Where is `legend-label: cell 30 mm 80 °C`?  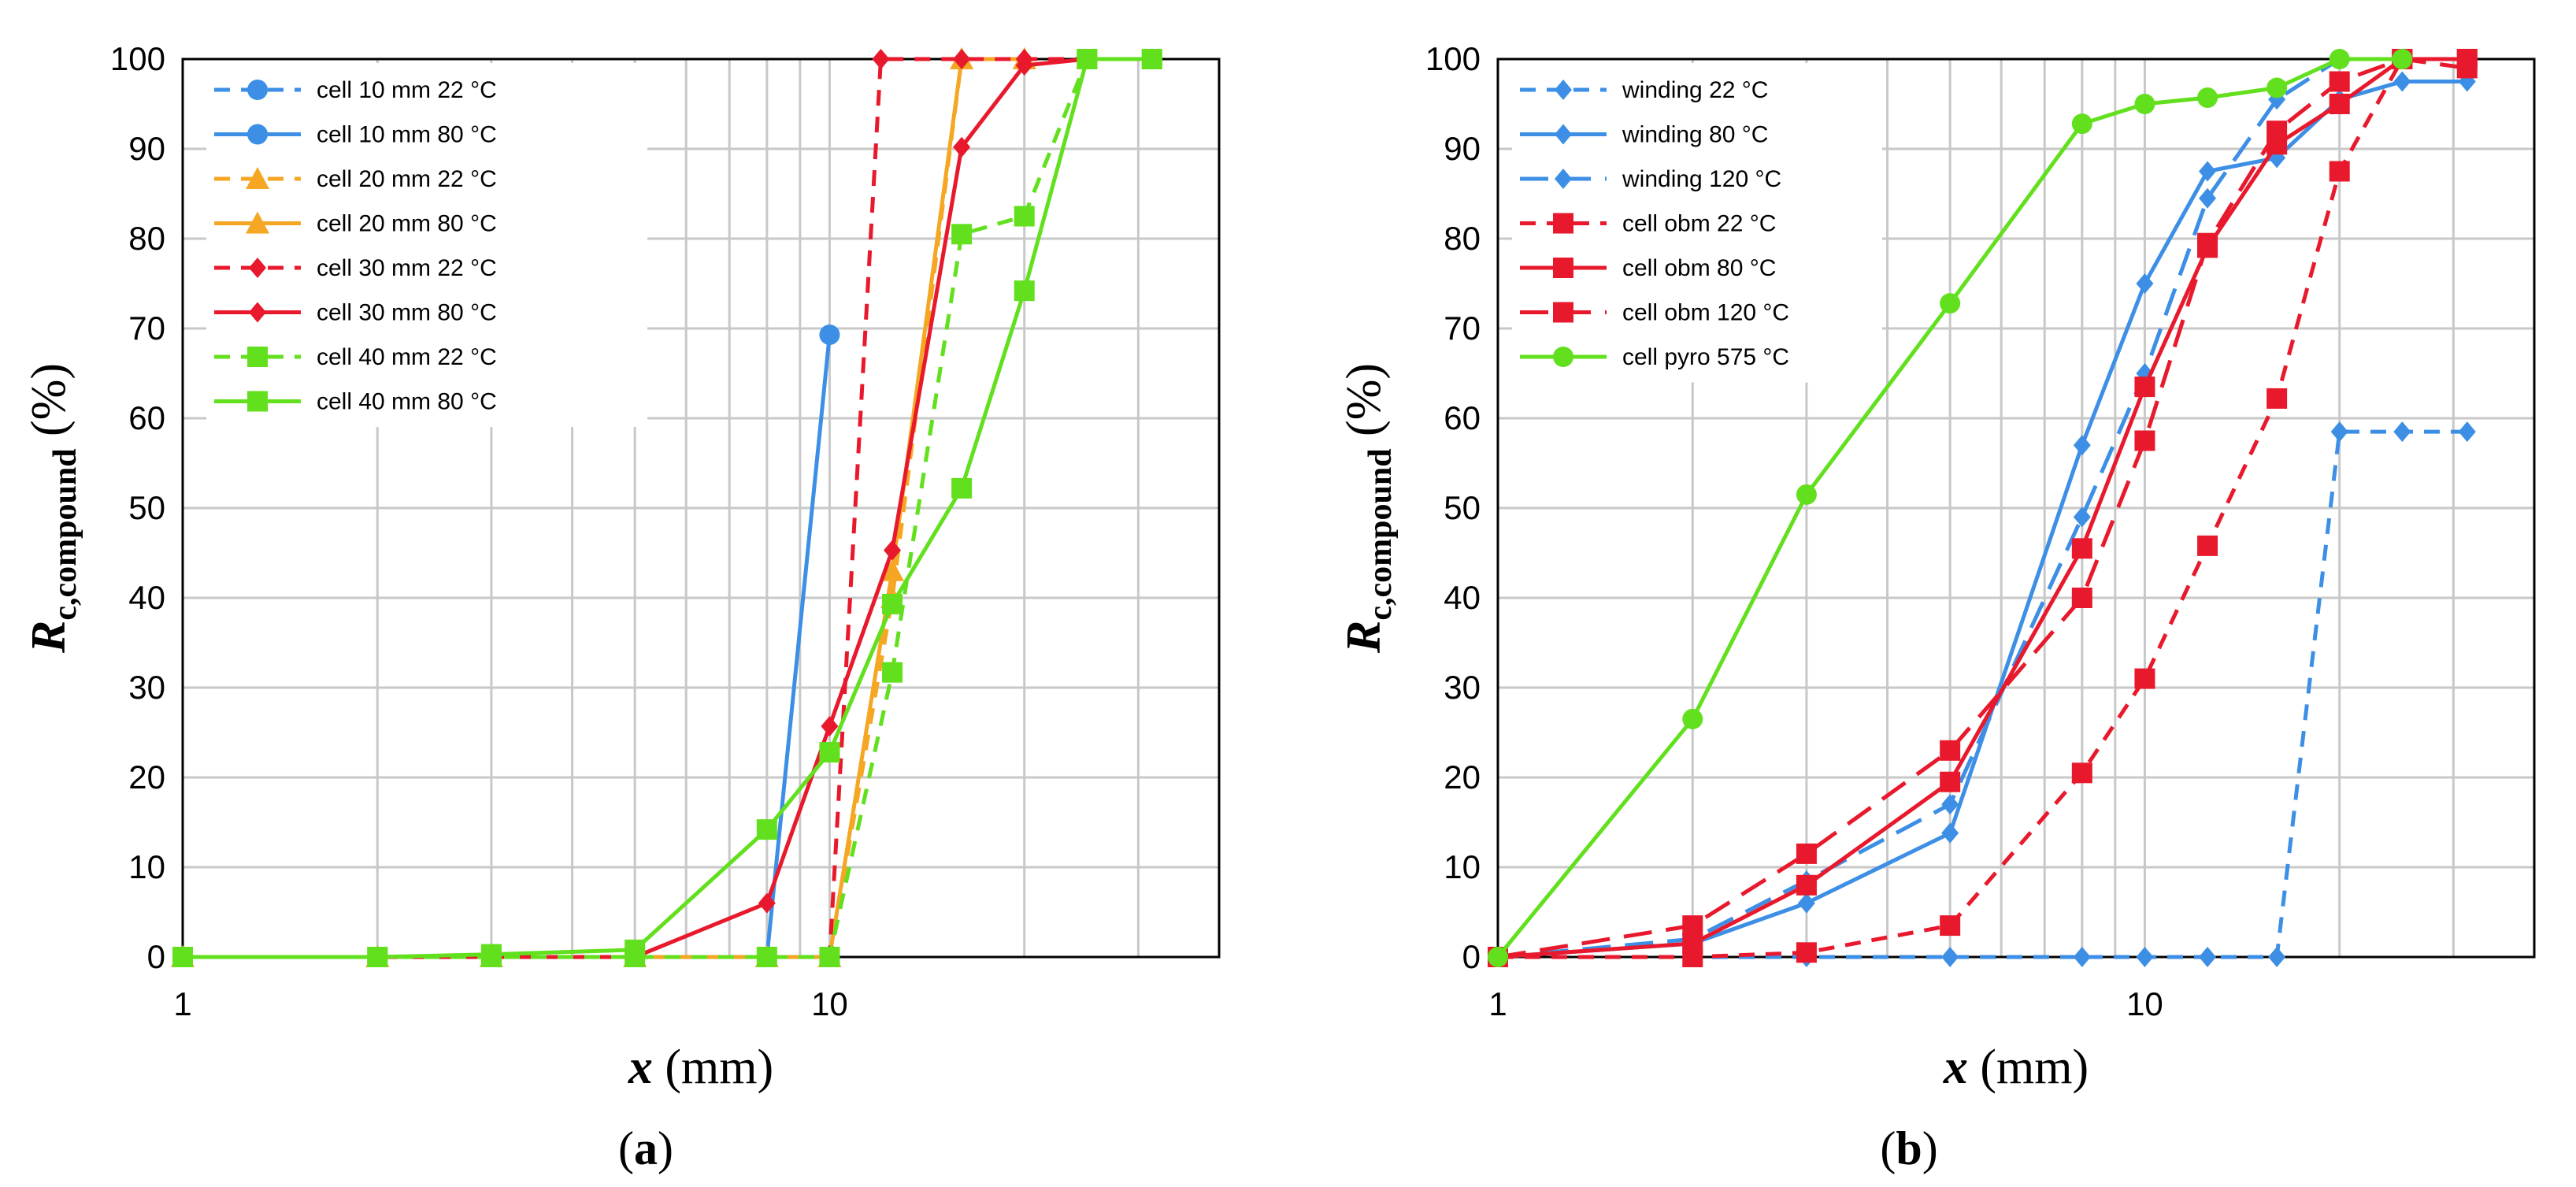
legend-label: cell 30 mm 80 °C is located at coordinates (407, 313).